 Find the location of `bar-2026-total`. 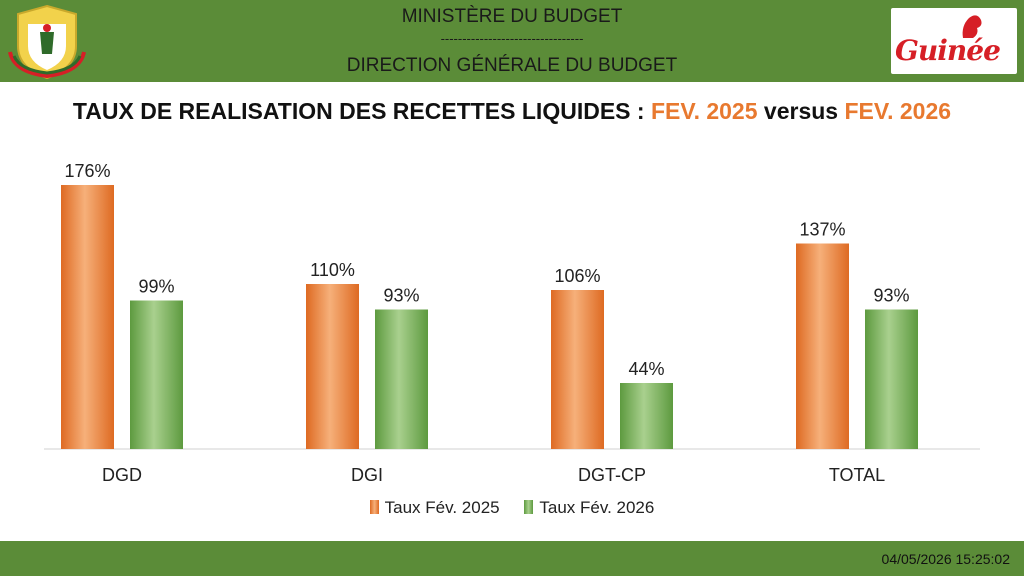

bar-2026-total is located at coordinates (891, 379).